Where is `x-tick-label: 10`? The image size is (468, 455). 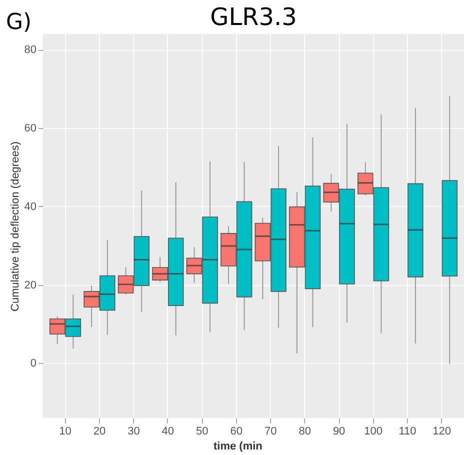 x-tick-label: 10 is located at coordinates (65, 432).